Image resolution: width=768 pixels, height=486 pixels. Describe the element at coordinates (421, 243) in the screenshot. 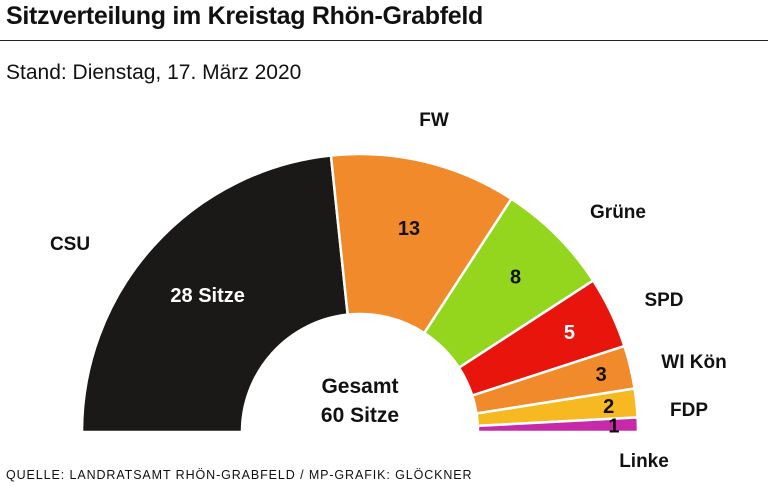

I see `segment-fw` at that location.